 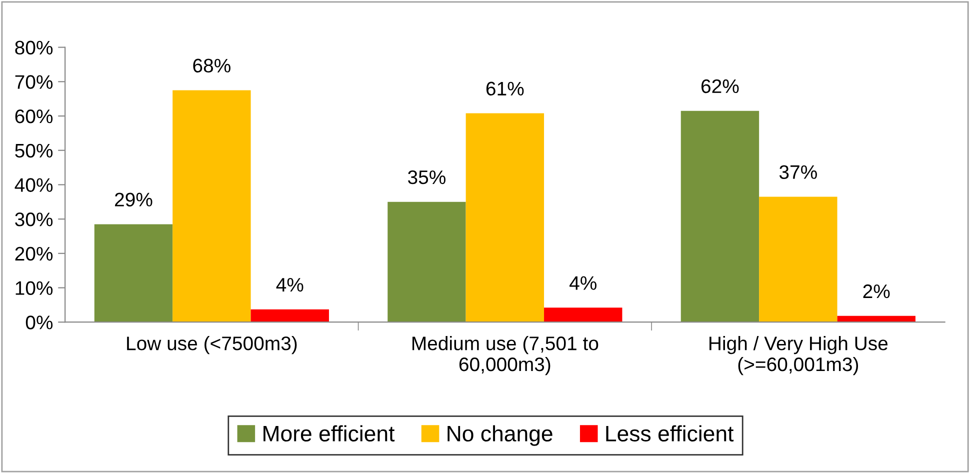 What do you see at coordinates (427, 177) in the screenshot?
I see `data-label: 35%` at bounding box center [427, 177].